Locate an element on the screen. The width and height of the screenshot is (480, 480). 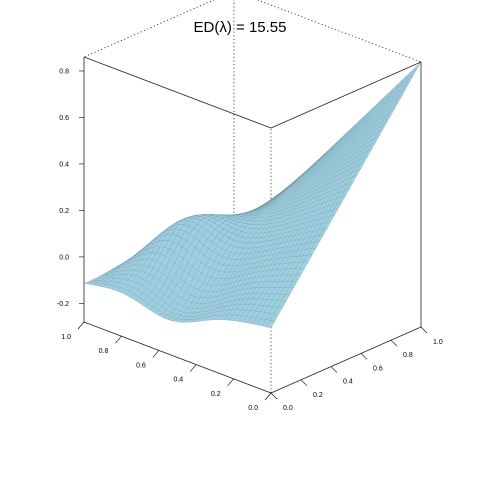
z-tick-label: -0.2 is located at coordinates (63, 304).